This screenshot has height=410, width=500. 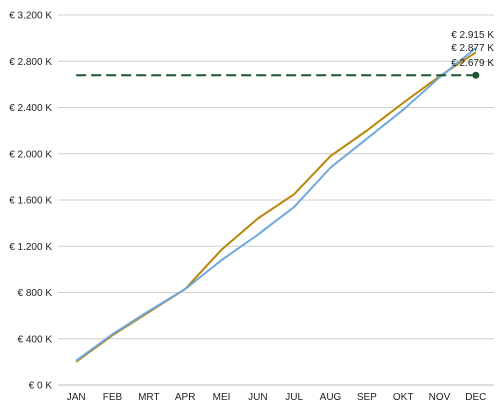 What do you see at coordinates (30, 247) in the screenshot?
I see `y-tick-label: € 1.200 K` at bounding box center [30, 247].